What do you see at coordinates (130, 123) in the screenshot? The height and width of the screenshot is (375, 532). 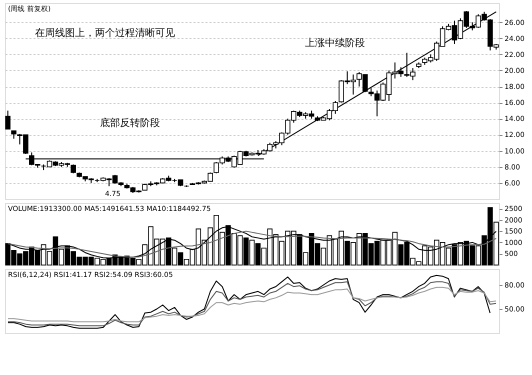 I see `annotation: 底部反转阶段` at bounding box center [130, 123].